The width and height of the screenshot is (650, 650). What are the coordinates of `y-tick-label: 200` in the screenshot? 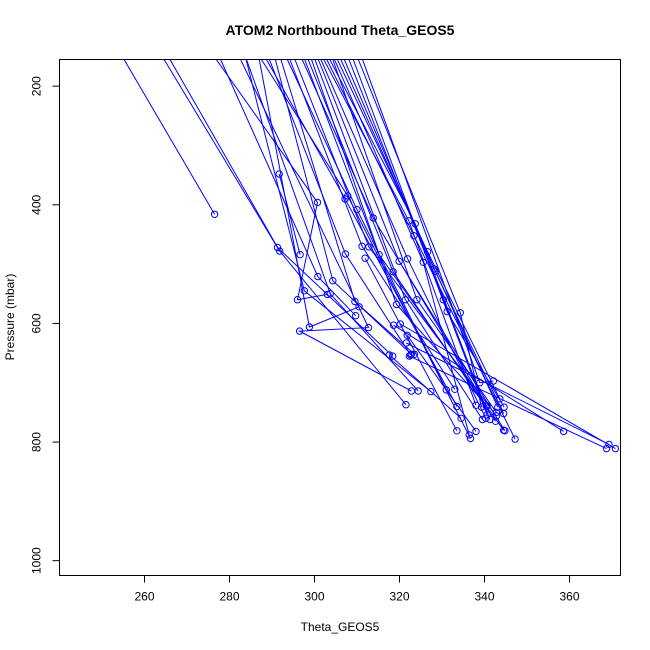 It's located at (37, 86).